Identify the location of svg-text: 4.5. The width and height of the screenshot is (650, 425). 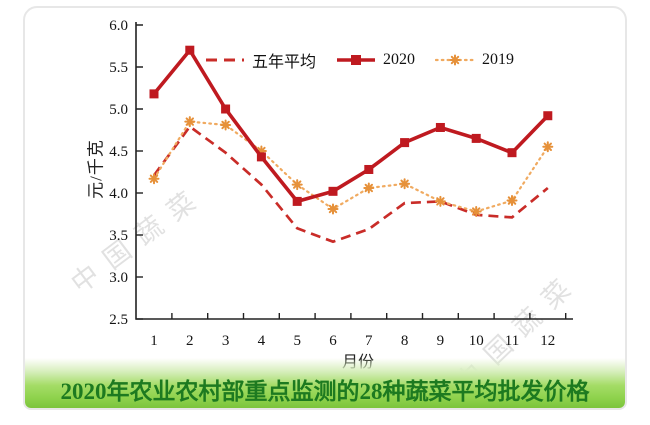
(118, 152).